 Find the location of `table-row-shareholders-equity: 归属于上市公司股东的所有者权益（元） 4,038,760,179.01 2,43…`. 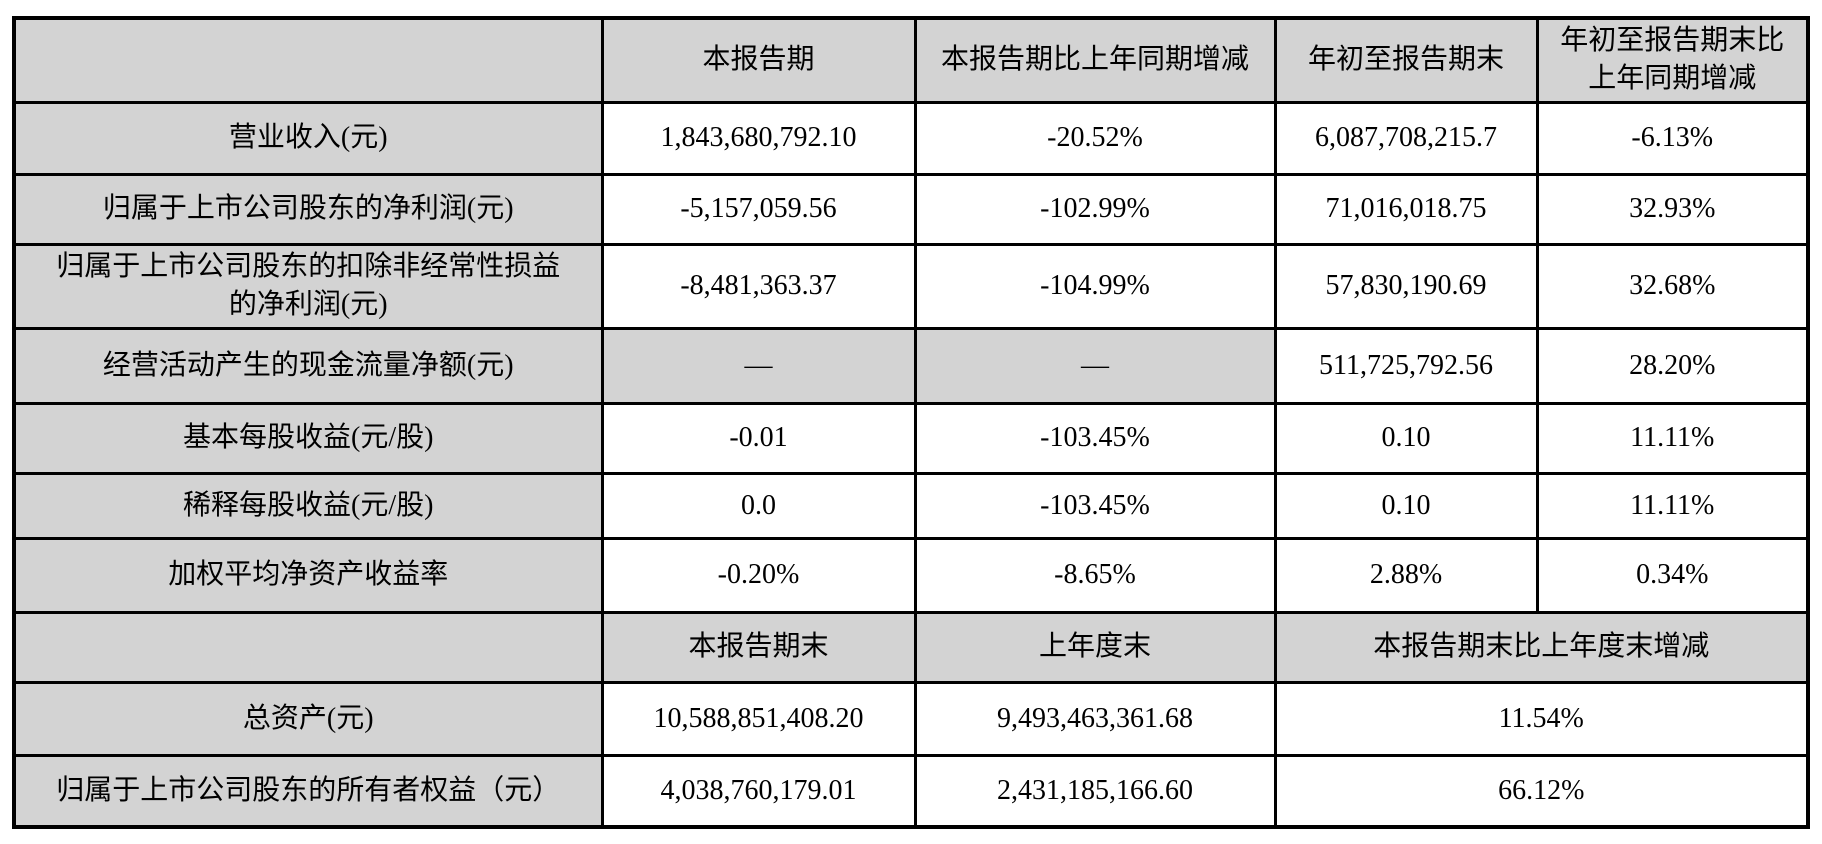

table-row-shareholders-equity: 归属于上市公司股东的所有者权益（元） 4,038,760,179.01 2,43… is located at coordinates (911, 791).